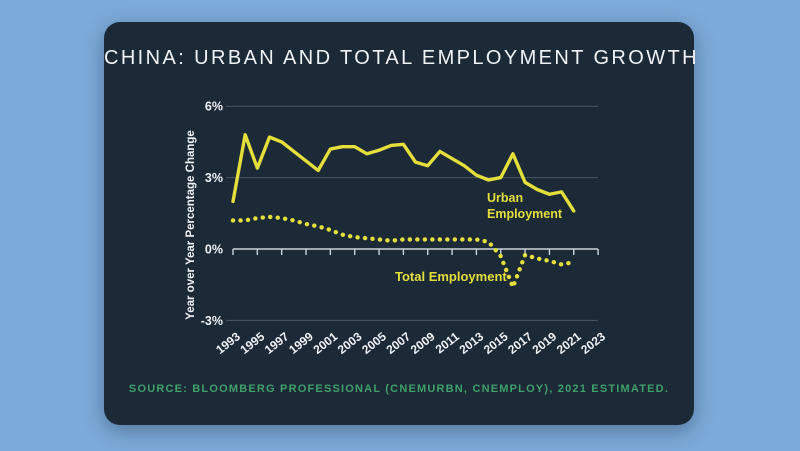 The width and height of the screenshot is (800, 451). What do you see at coordinates (191, 225) in the screenshot?
I see `y-axis-title: Year over Year Percentage Change` at bounding box center [191, 225].